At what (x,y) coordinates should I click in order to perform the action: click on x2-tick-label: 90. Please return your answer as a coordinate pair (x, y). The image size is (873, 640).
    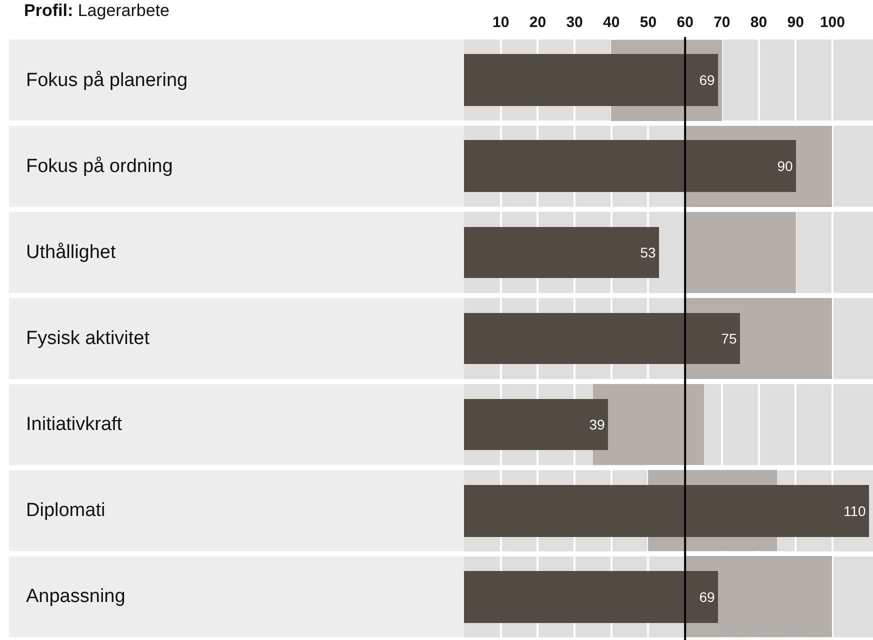
    Looking at the image, I should click on (795, 22).